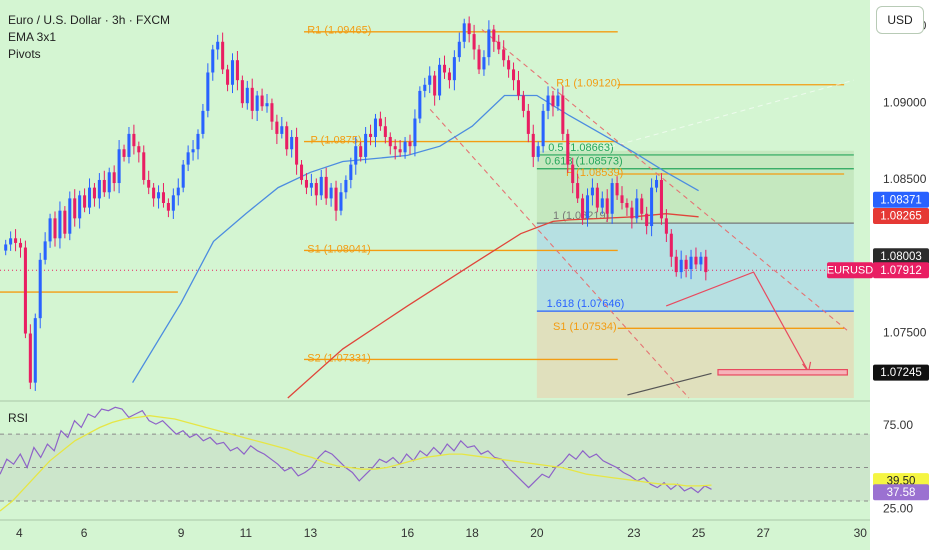 This screenshot has width=932, height=550. What do you see at coordinates (905, 102) in the screenshot?
I see `price-axis-tick: 1.09000` at bounding box center [905, 102].